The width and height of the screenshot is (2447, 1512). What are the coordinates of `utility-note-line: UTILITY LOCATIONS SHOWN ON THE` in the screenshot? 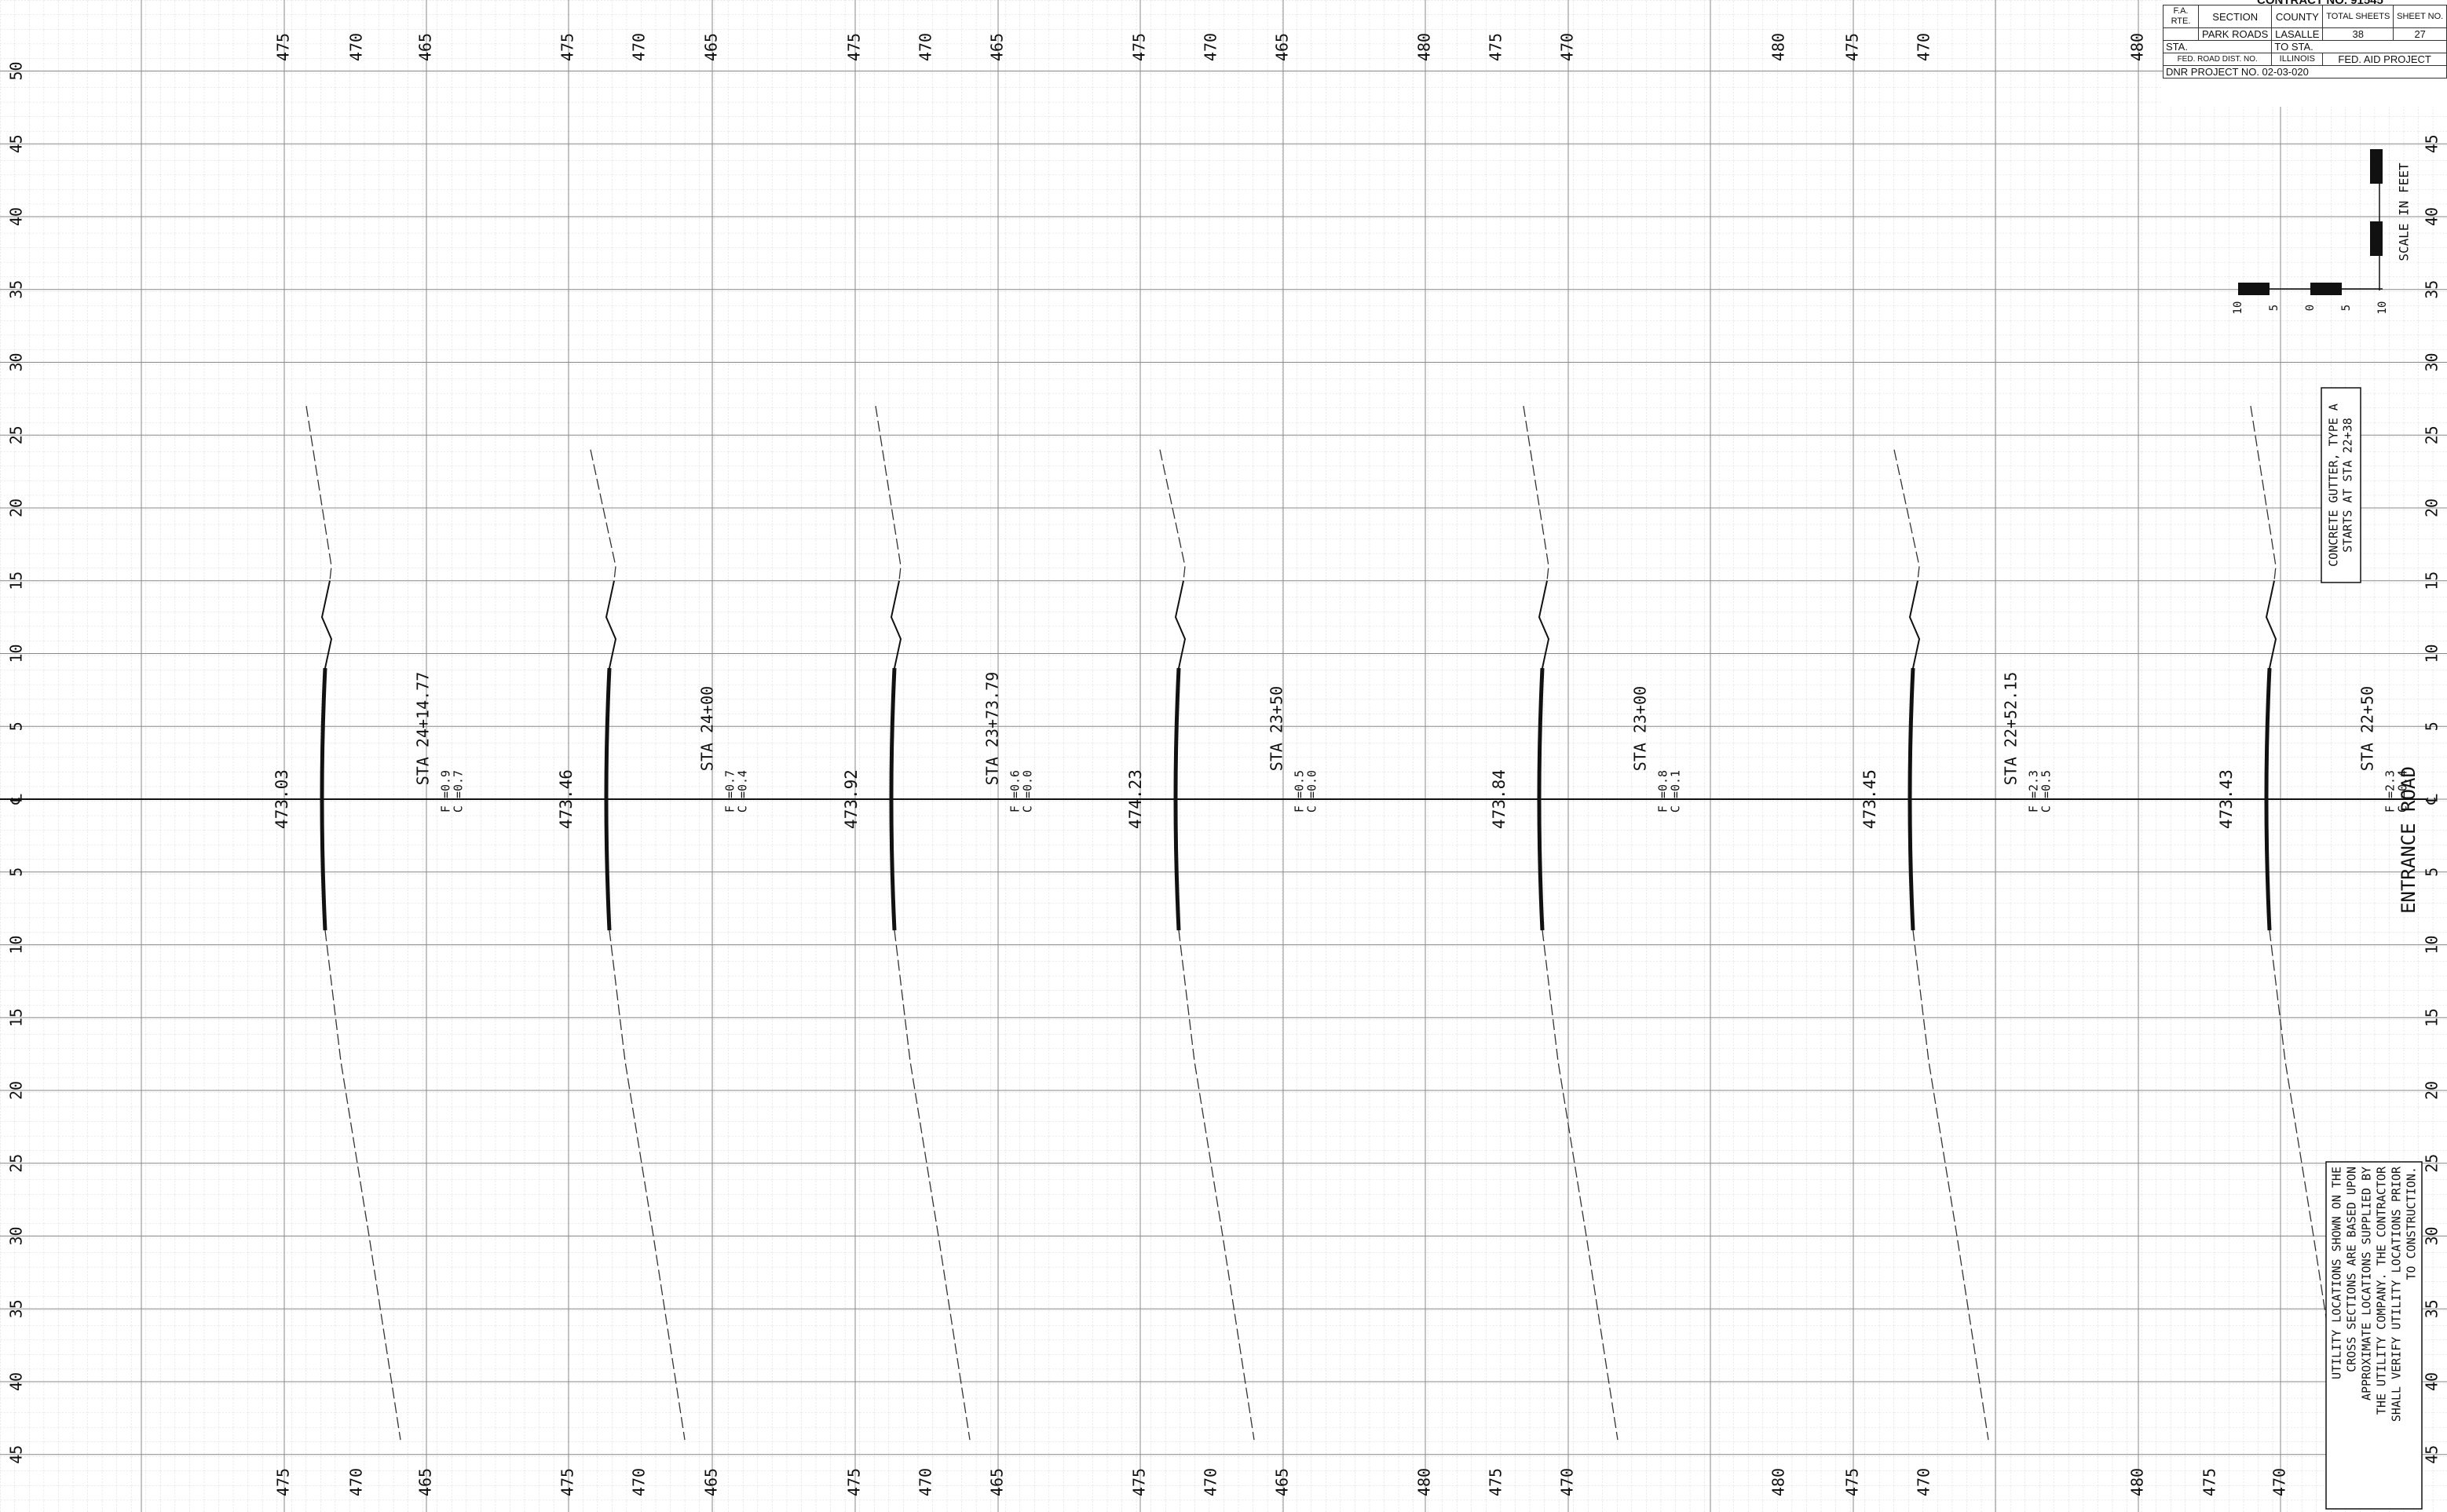 It's located at (2337, 1273).